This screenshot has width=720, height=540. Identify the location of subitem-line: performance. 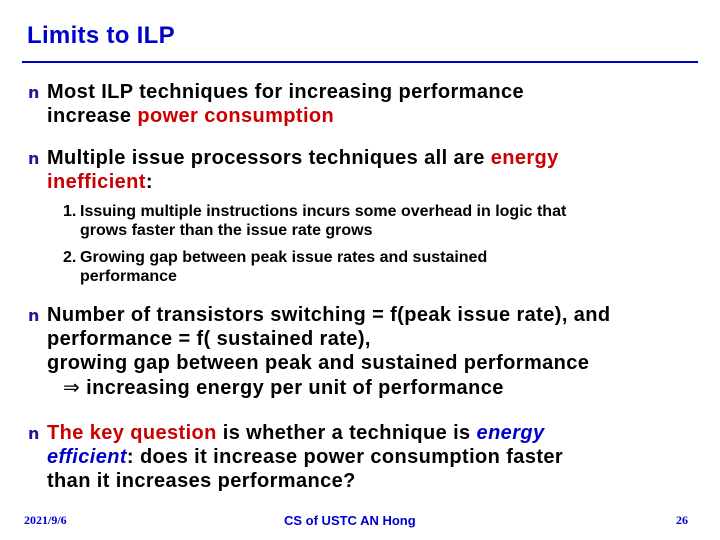
(128, 276).